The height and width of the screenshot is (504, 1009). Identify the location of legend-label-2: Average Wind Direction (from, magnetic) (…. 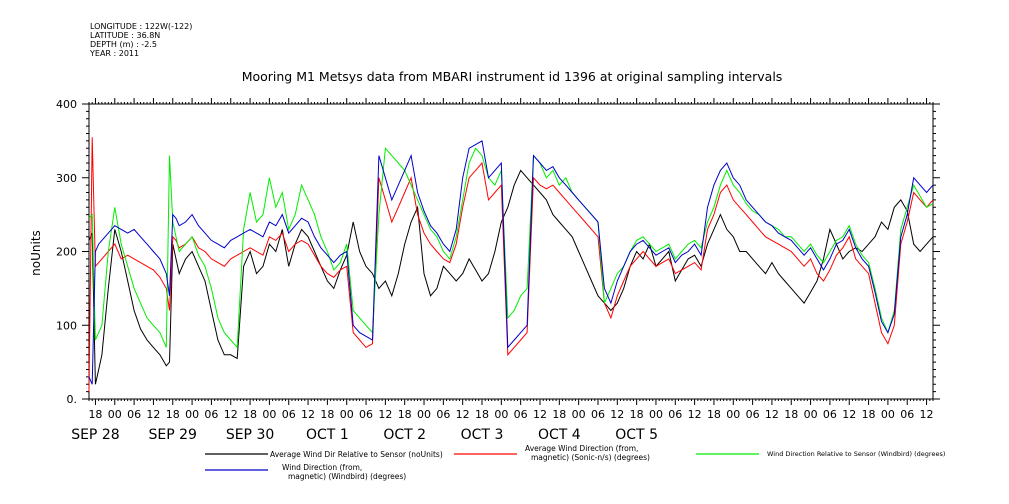
(587, 453).